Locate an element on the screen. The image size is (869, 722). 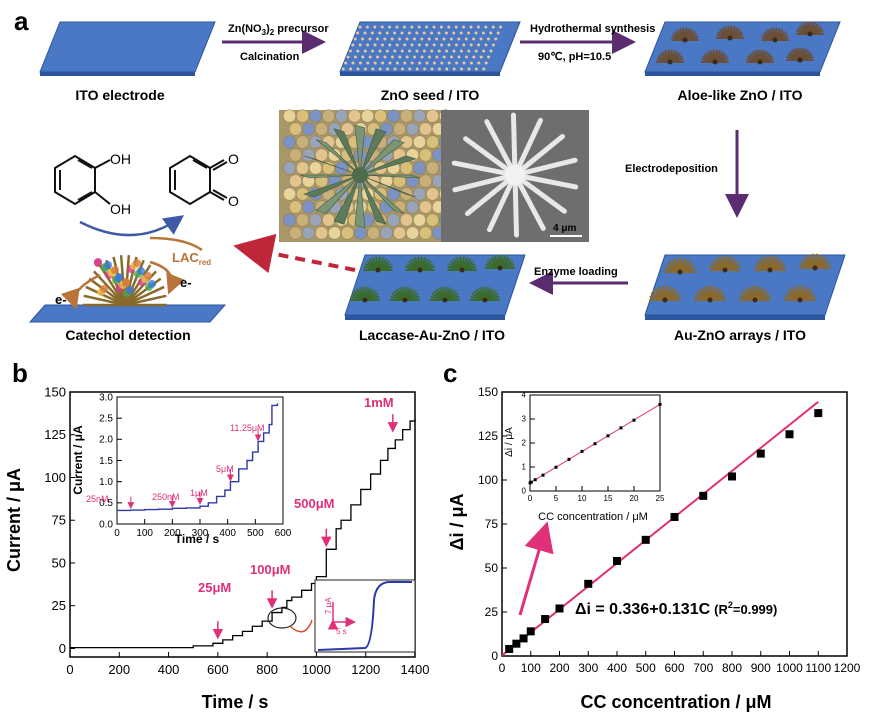
lac-label: LACred is located at coordinates (191, 258).